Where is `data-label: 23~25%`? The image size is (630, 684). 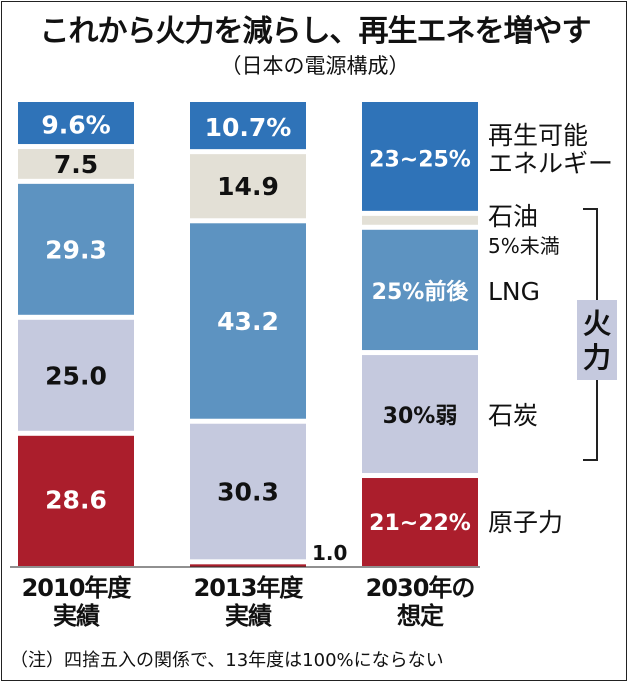 data-label: 23~25% is located at coordinates (420, 160).